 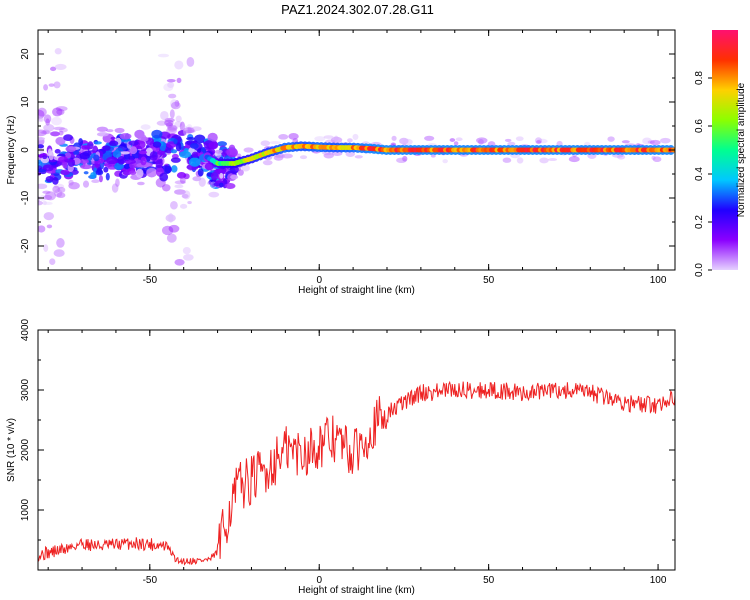 What do you see at coordinates (489, 280) in the screenshot?
I see `x-tick-label-1: 50` at bounding box center [489, 280].